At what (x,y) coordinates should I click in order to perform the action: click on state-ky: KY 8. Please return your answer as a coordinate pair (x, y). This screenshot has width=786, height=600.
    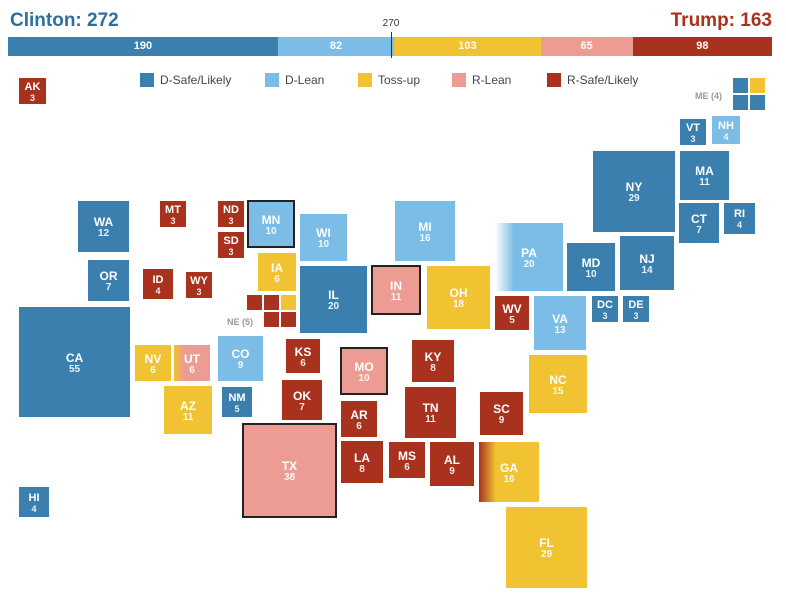
    Looking at the image, I should click on (433, 361).